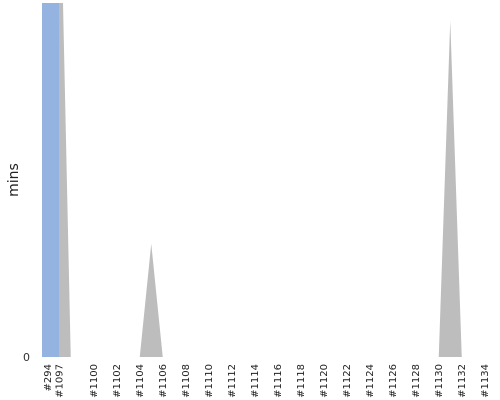  What do you see at coordinates (14, 180) in the screenshot?
I see `y-axis-label: mins` at bounding box center [14, 180].